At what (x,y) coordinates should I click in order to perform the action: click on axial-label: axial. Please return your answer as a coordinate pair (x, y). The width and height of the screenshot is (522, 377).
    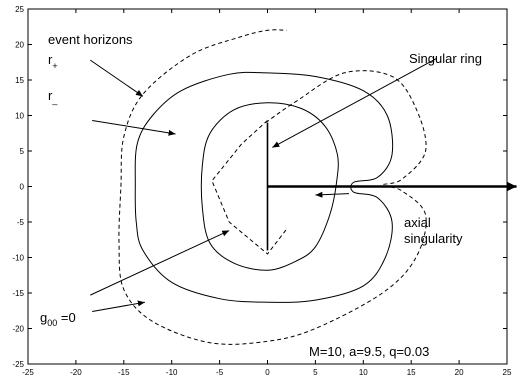
    Looking at the image, I should click on (417, 222).